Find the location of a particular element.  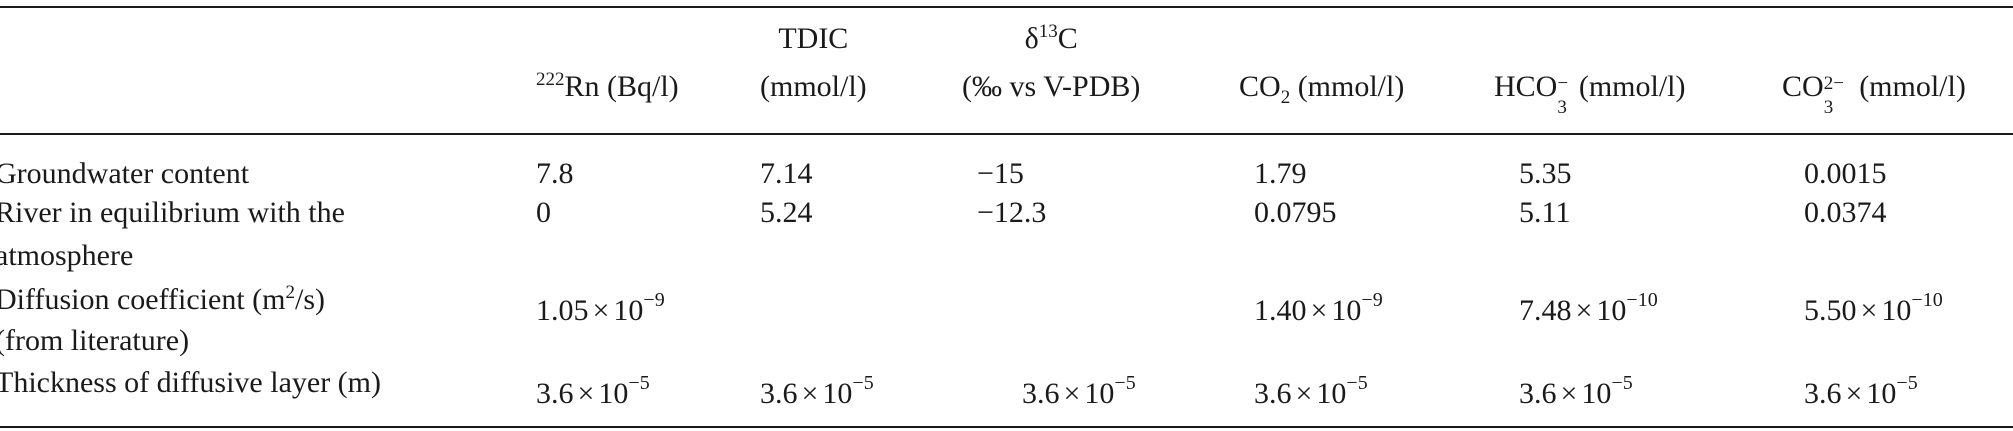

co3-post: (mmol/l) is located at coordinates (1908, 86).